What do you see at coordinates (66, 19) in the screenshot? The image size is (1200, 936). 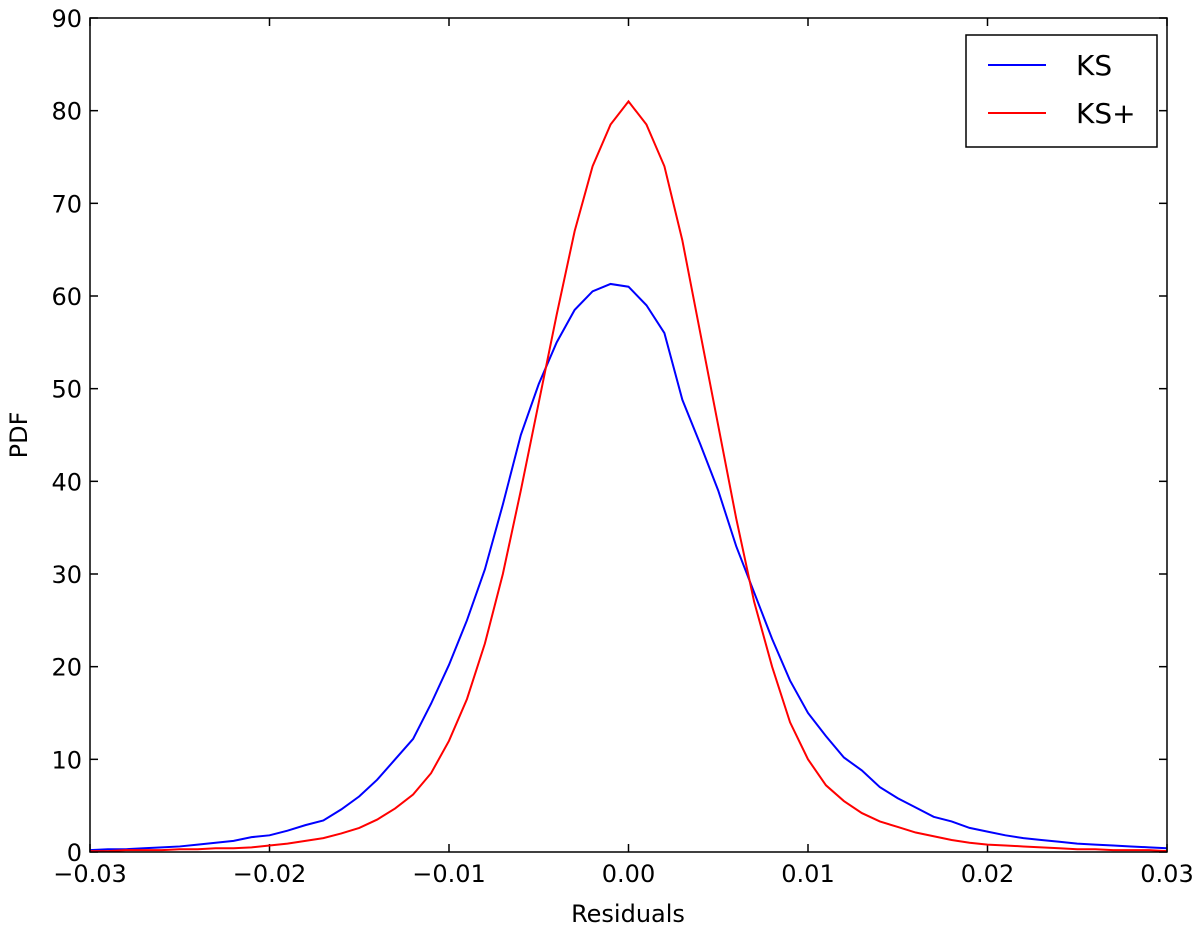 I see `y-tick-label: 90` at bounding box center [66, 19].